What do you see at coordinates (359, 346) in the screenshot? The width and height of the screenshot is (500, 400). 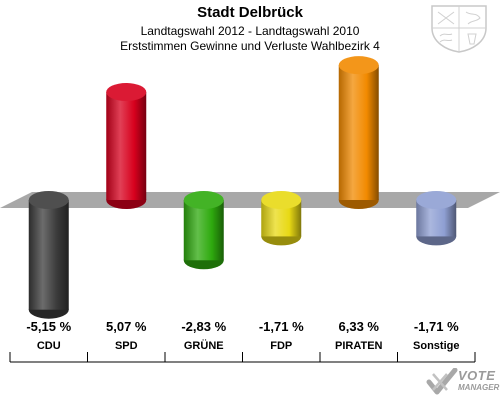 I see `category-label-piraten: PIRATEN` at bounding box center [359, 346].